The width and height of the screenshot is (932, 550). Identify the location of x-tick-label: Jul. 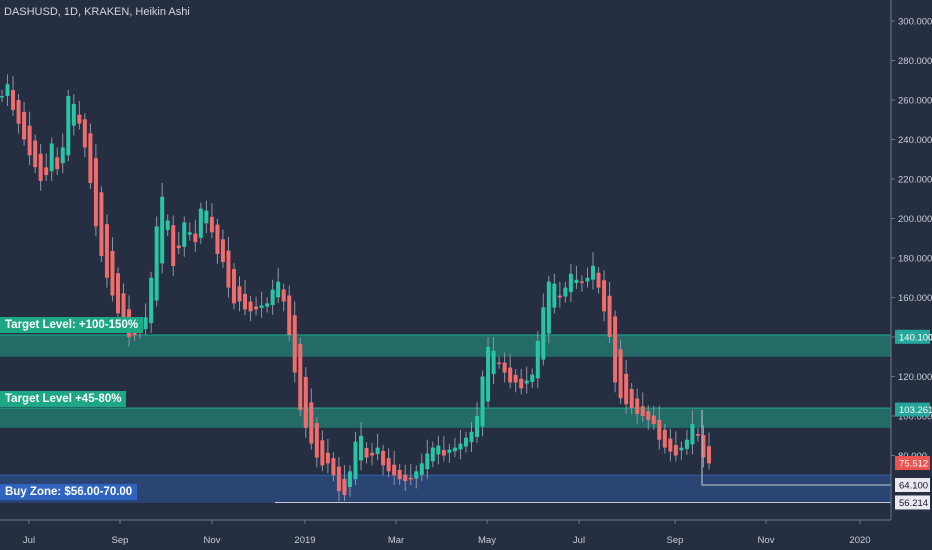
(29, 540).